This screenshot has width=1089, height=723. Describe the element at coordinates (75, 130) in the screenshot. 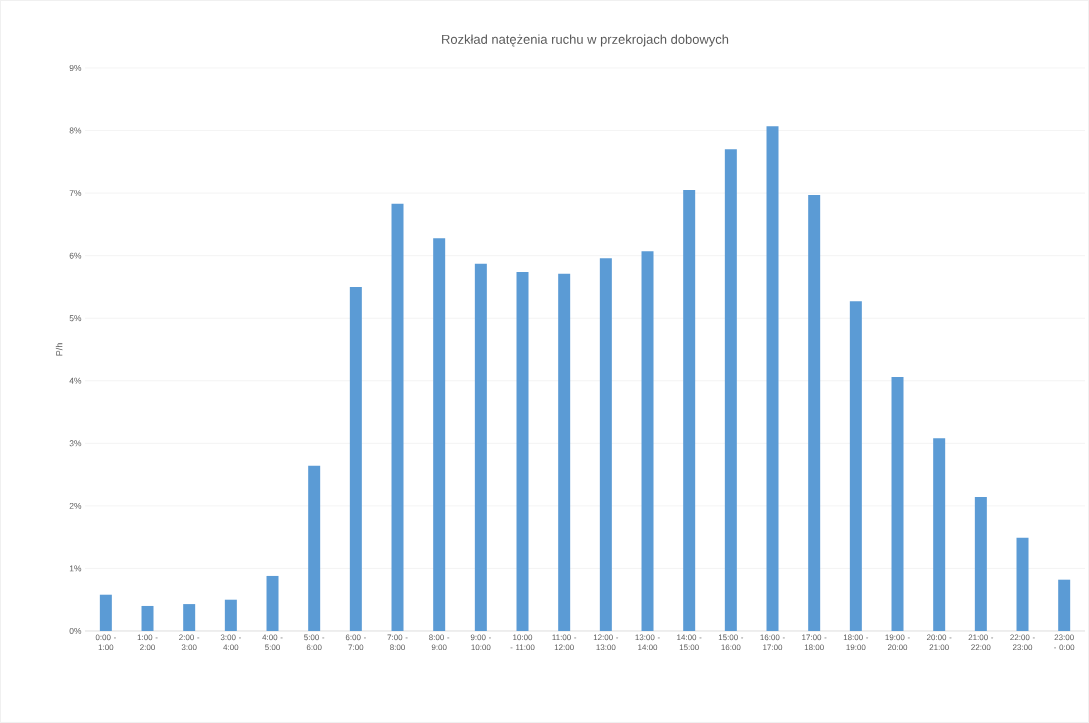

I see `y-tick-label: 8%` at that location.